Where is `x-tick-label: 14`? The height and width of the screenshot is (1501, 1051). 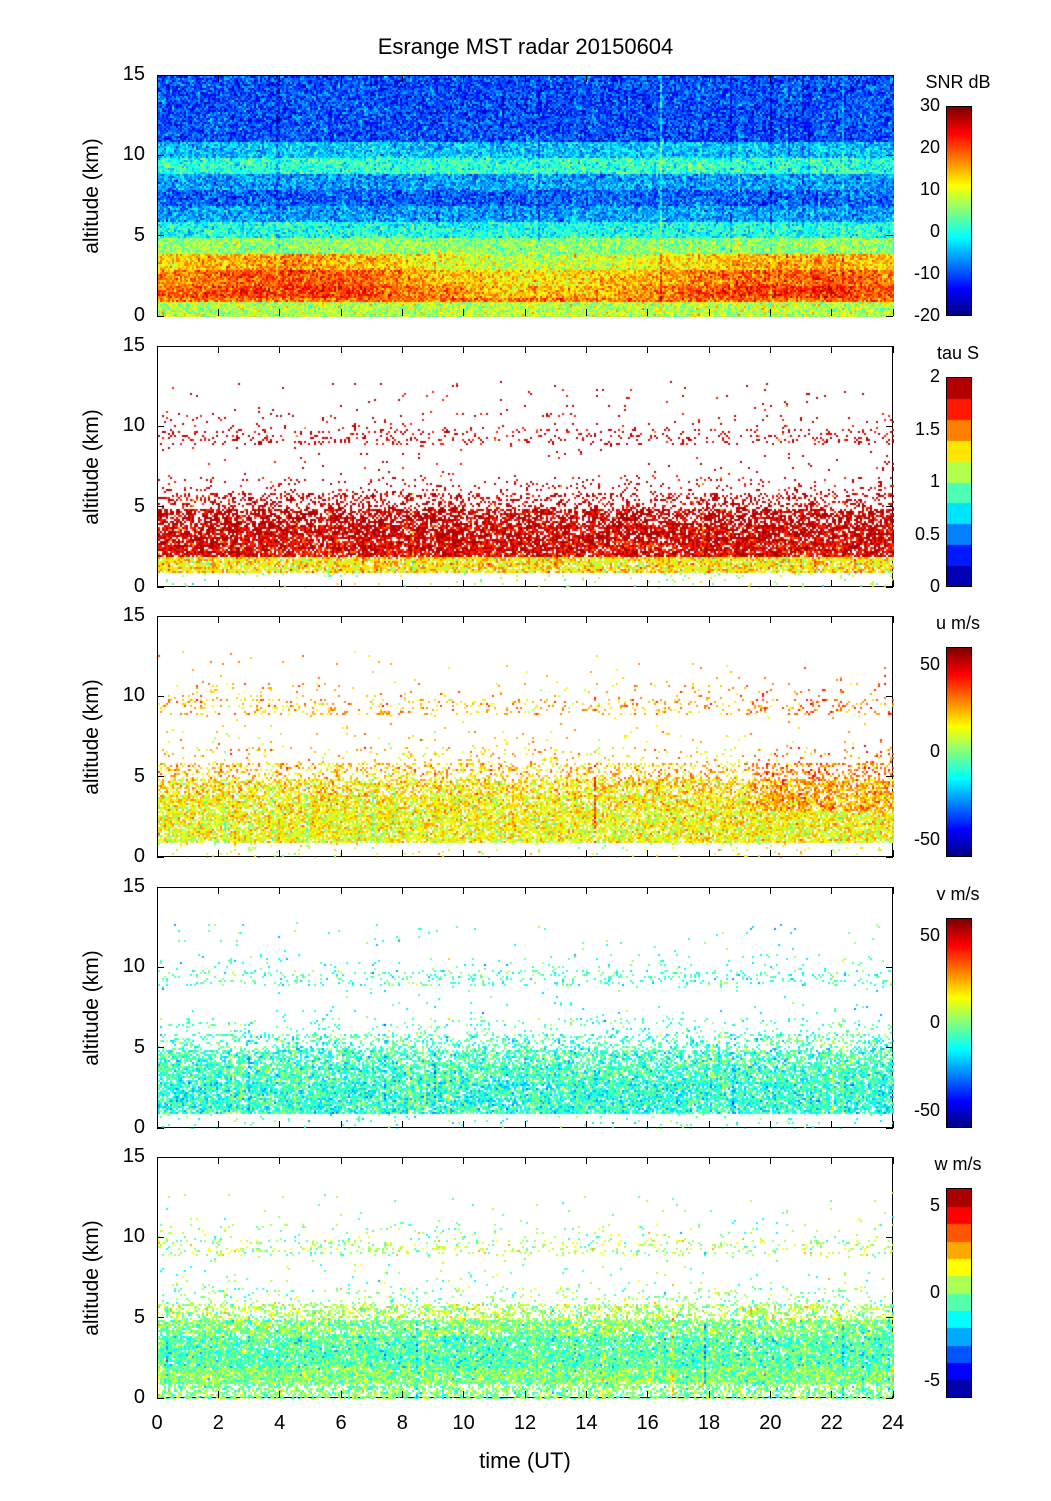 x-tick-label: 14 is located at coordinates (586, 1423).